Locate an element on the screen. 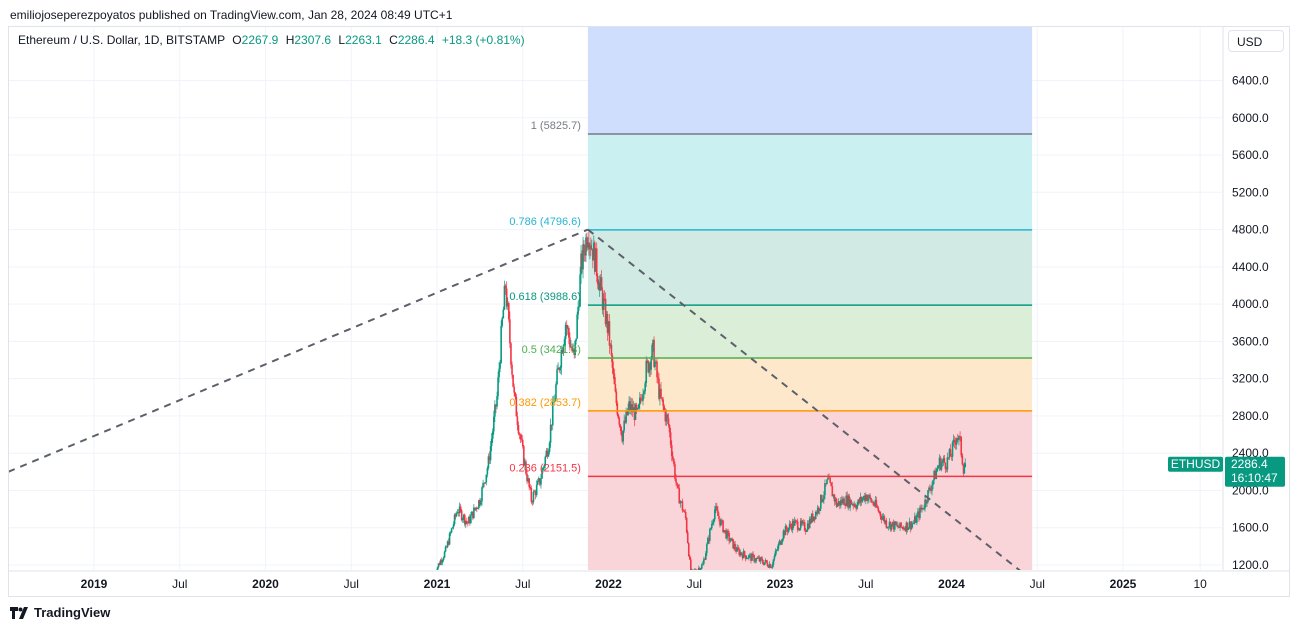  fib-zone is located at coordinates (810, 443).